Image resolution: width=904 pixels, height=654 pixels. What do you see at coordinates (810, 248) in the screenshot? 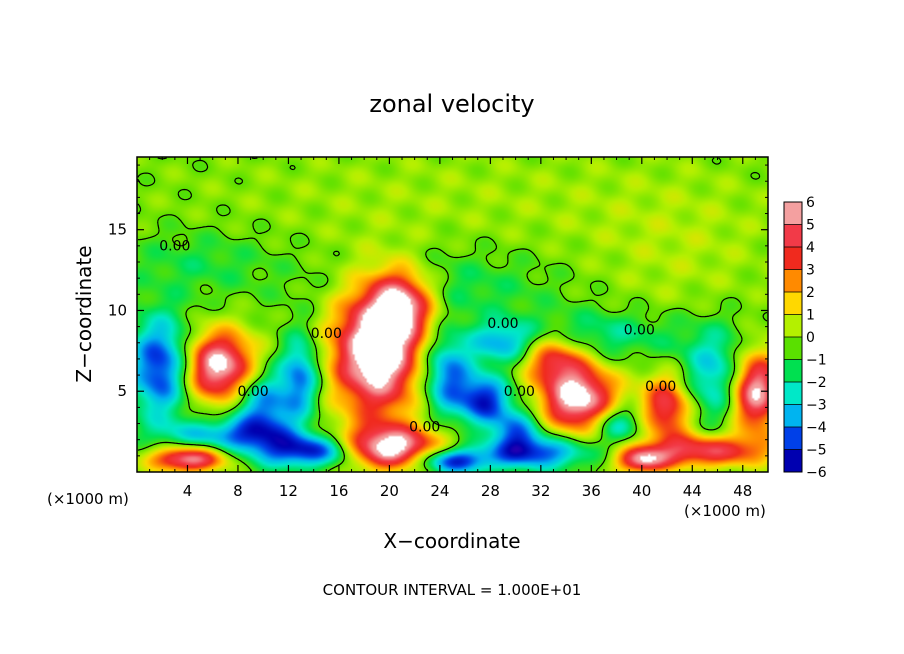
I see `colorbar-label: 4` at bounding box center [810, 248].